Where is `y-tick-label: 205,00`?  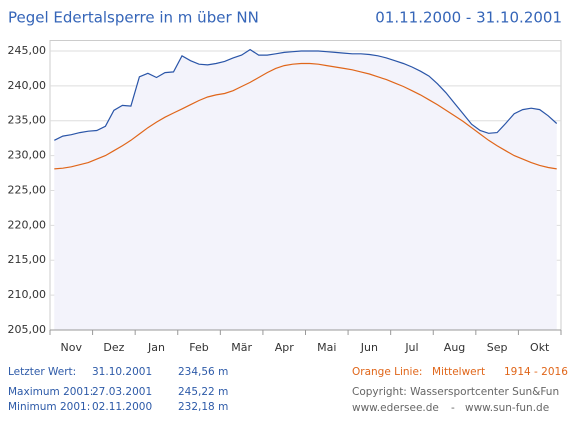 y-tick-label: 205,00 is located at coordinates (27, 329).